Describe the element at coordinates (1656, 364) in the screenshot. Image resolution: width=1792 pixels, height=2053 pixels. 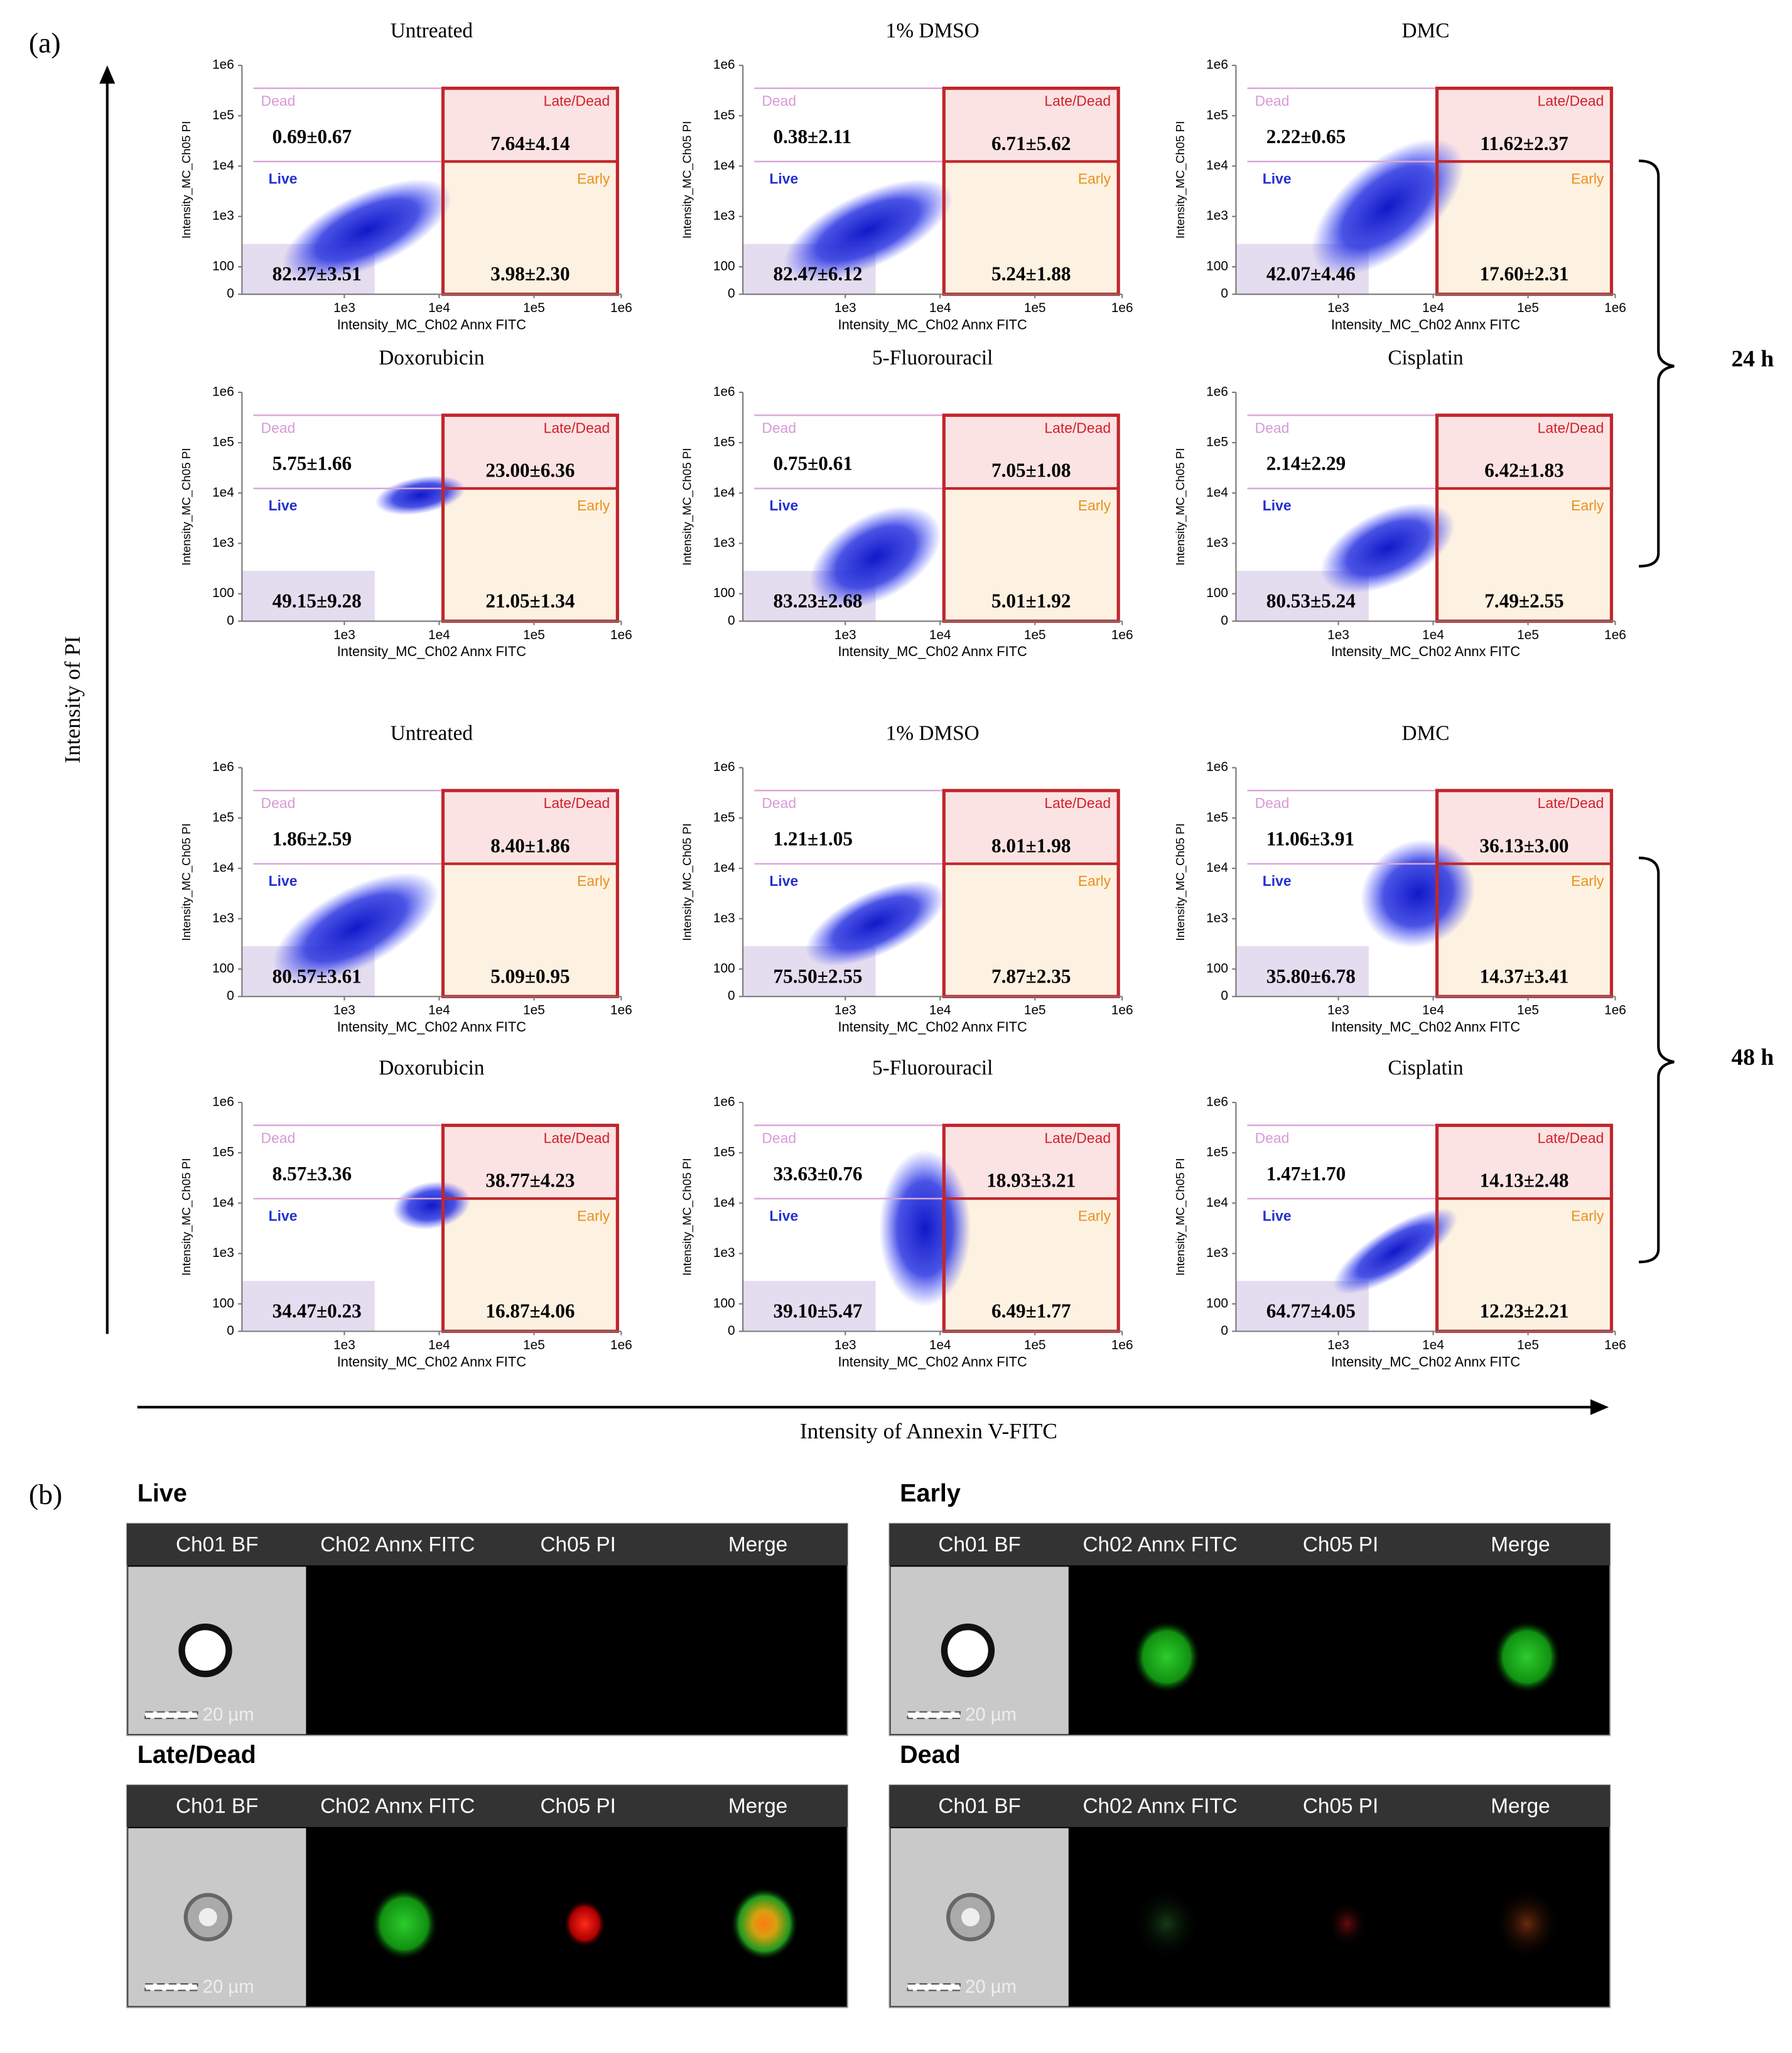
I see `brace` at that location.